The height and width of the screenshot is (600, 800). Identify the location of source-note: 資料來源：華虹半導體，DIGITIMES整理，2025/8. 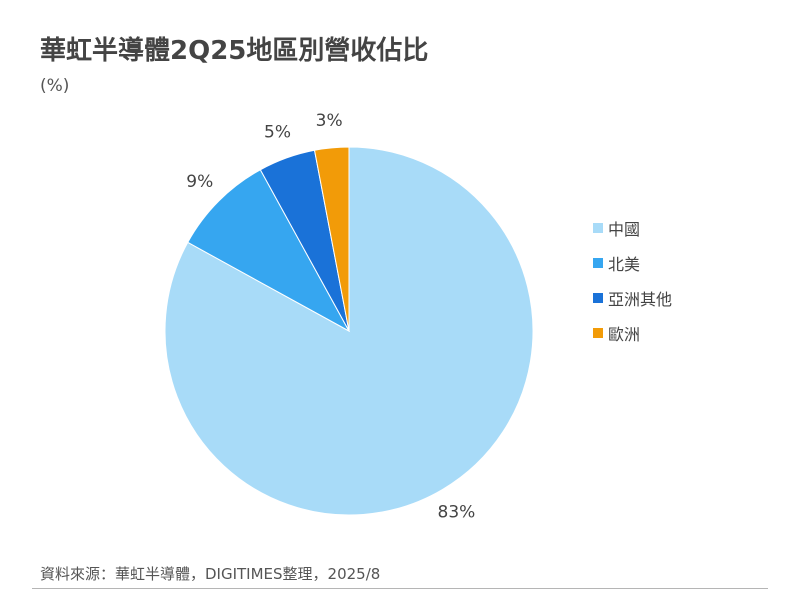
(210, 574).